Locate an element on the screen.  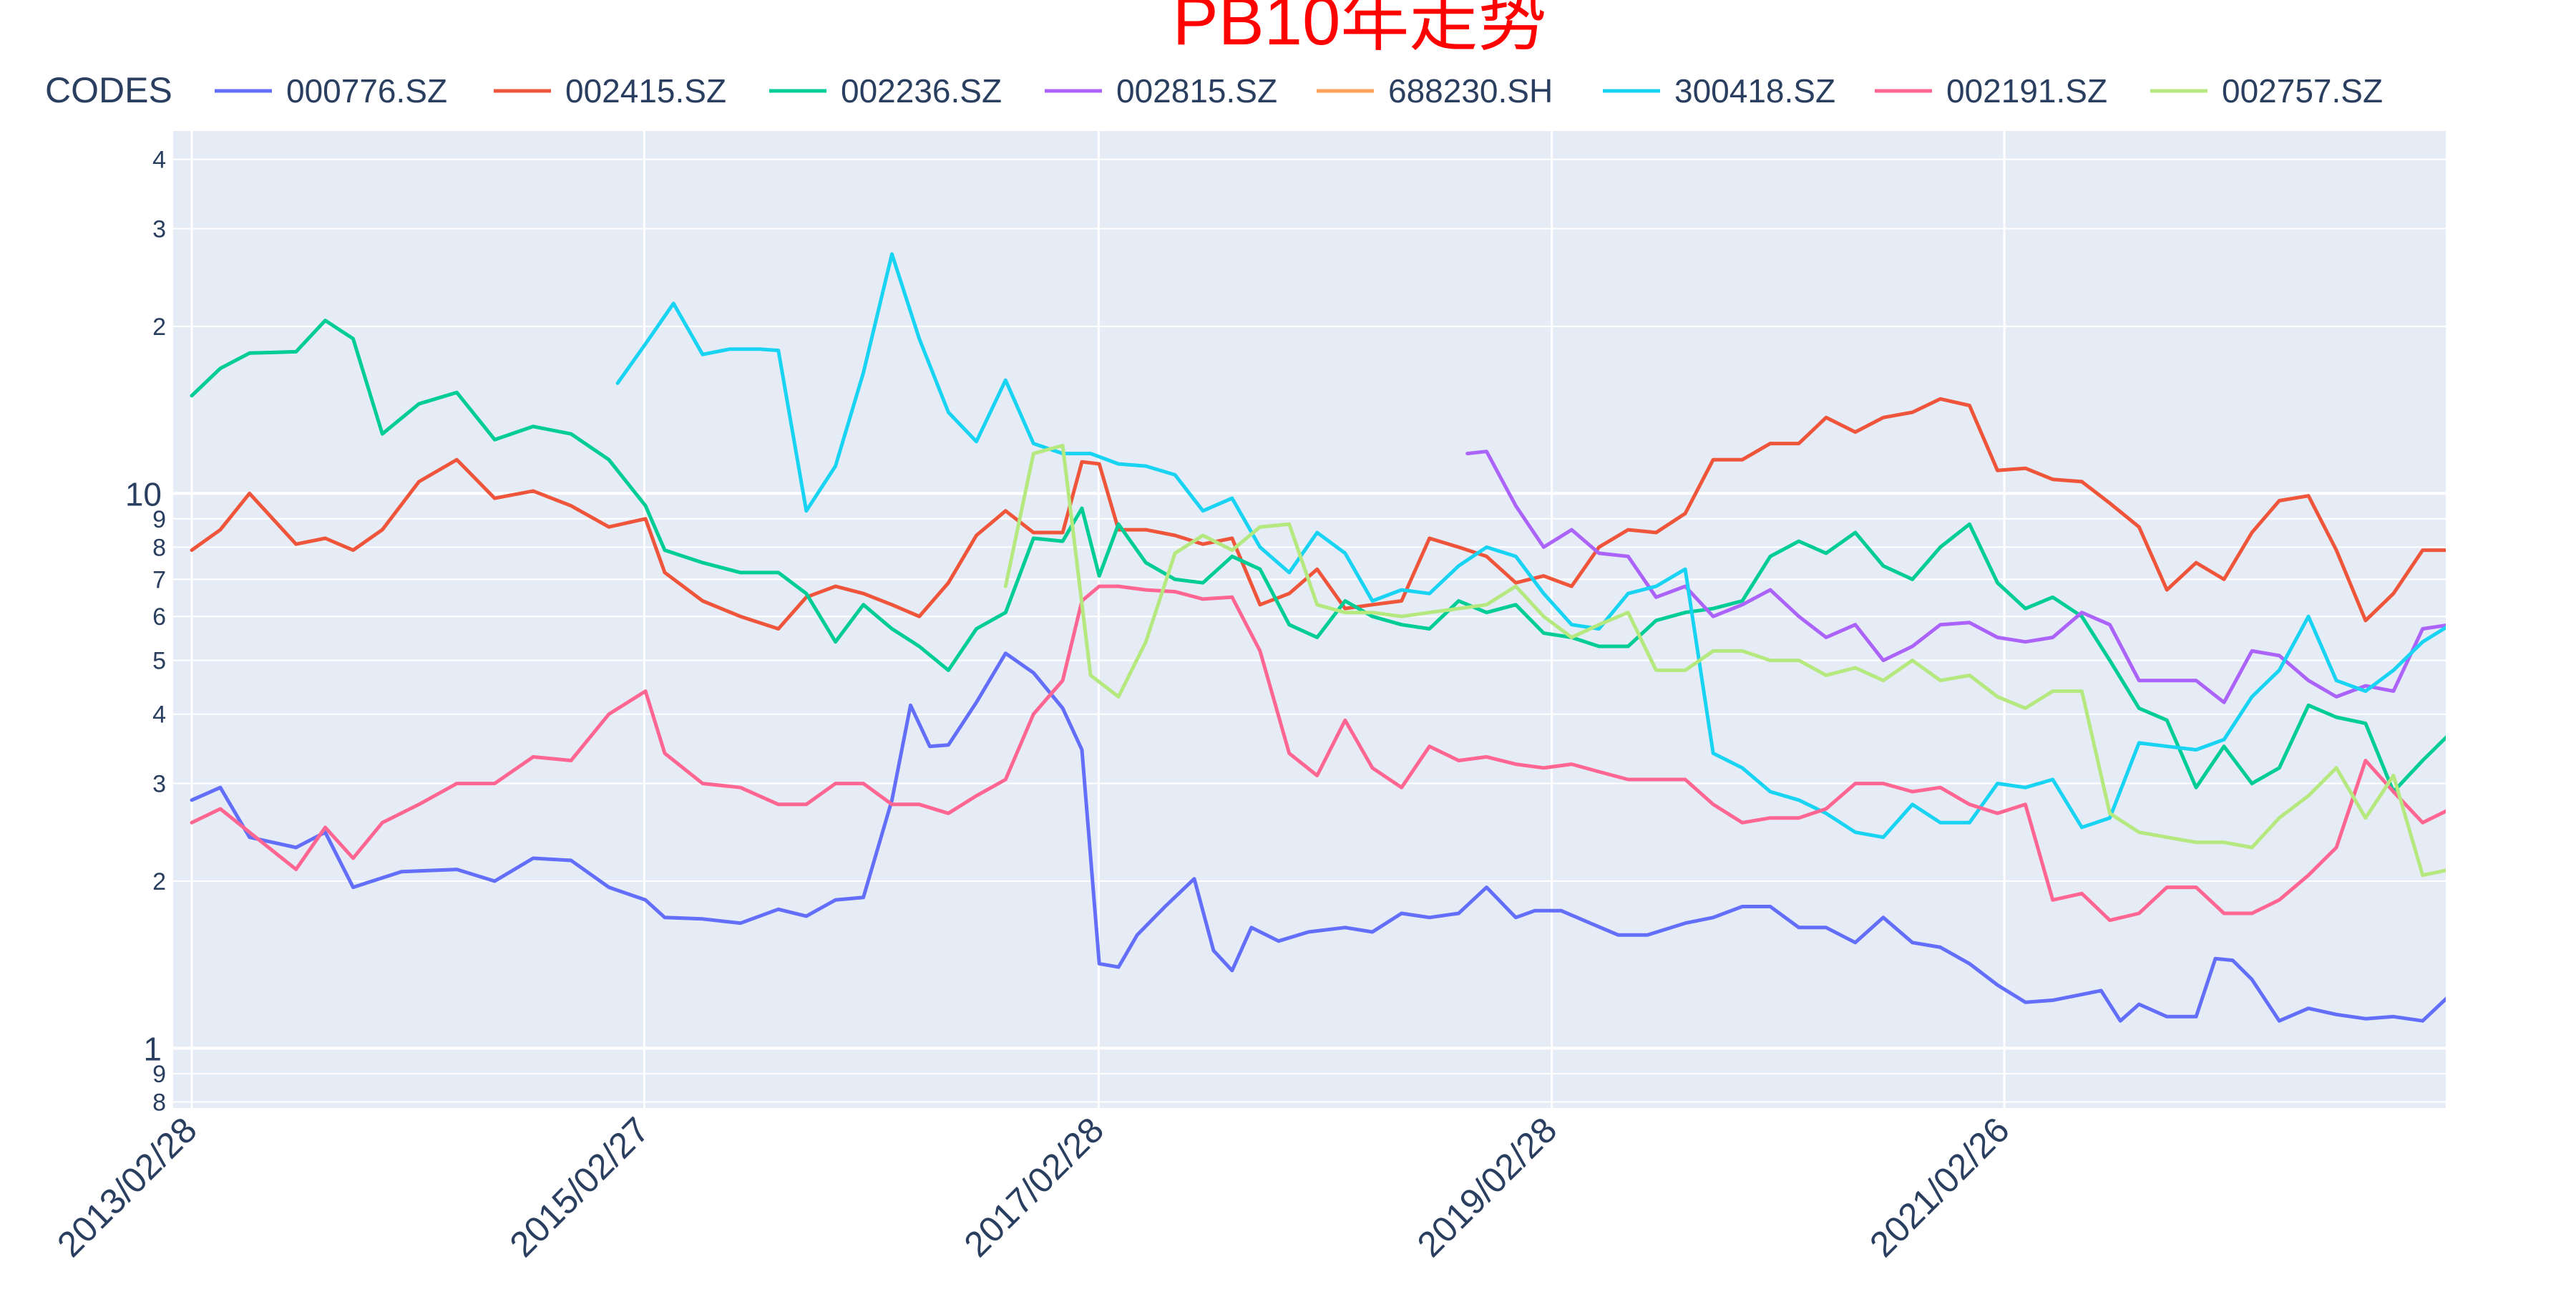
legend-label: 002191.SZ is located at coordinates (2026, 91).